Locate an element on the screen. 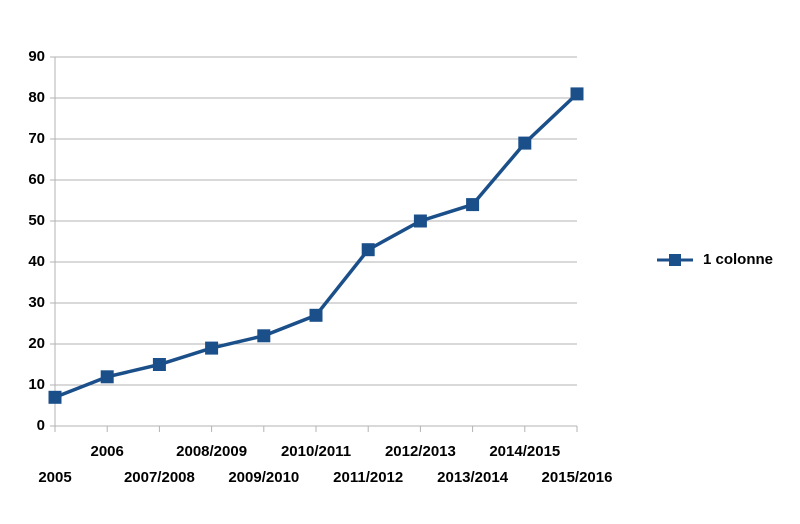  y-tick-label: 60 is located at coordinates (36, 179).